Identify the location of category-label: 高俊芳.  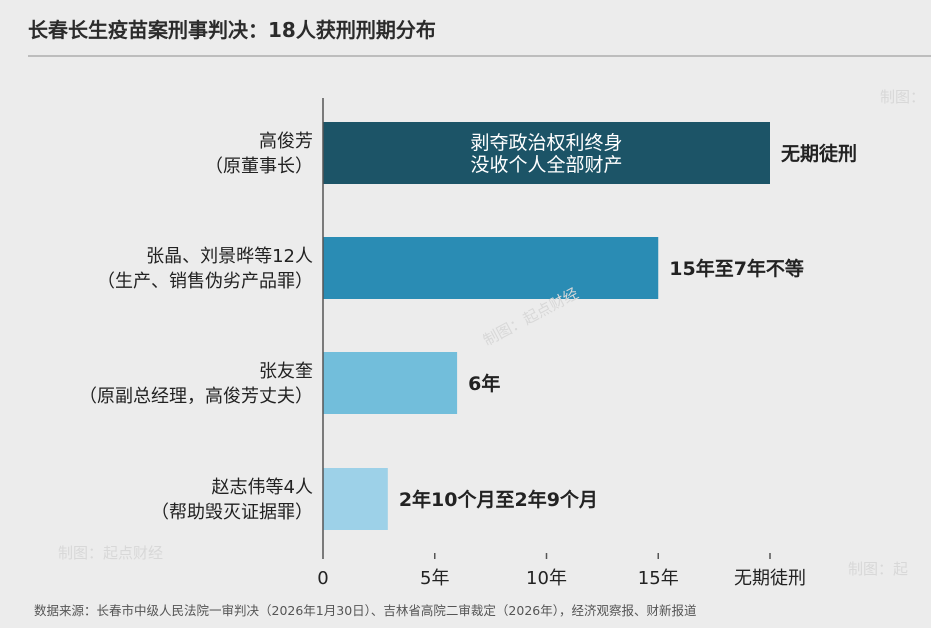
(286, 141).